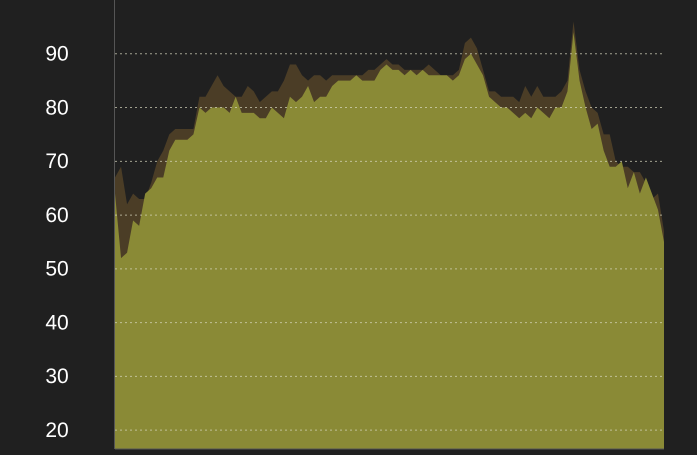  I want to click on y-tick-label: 80, so click(57, 108).